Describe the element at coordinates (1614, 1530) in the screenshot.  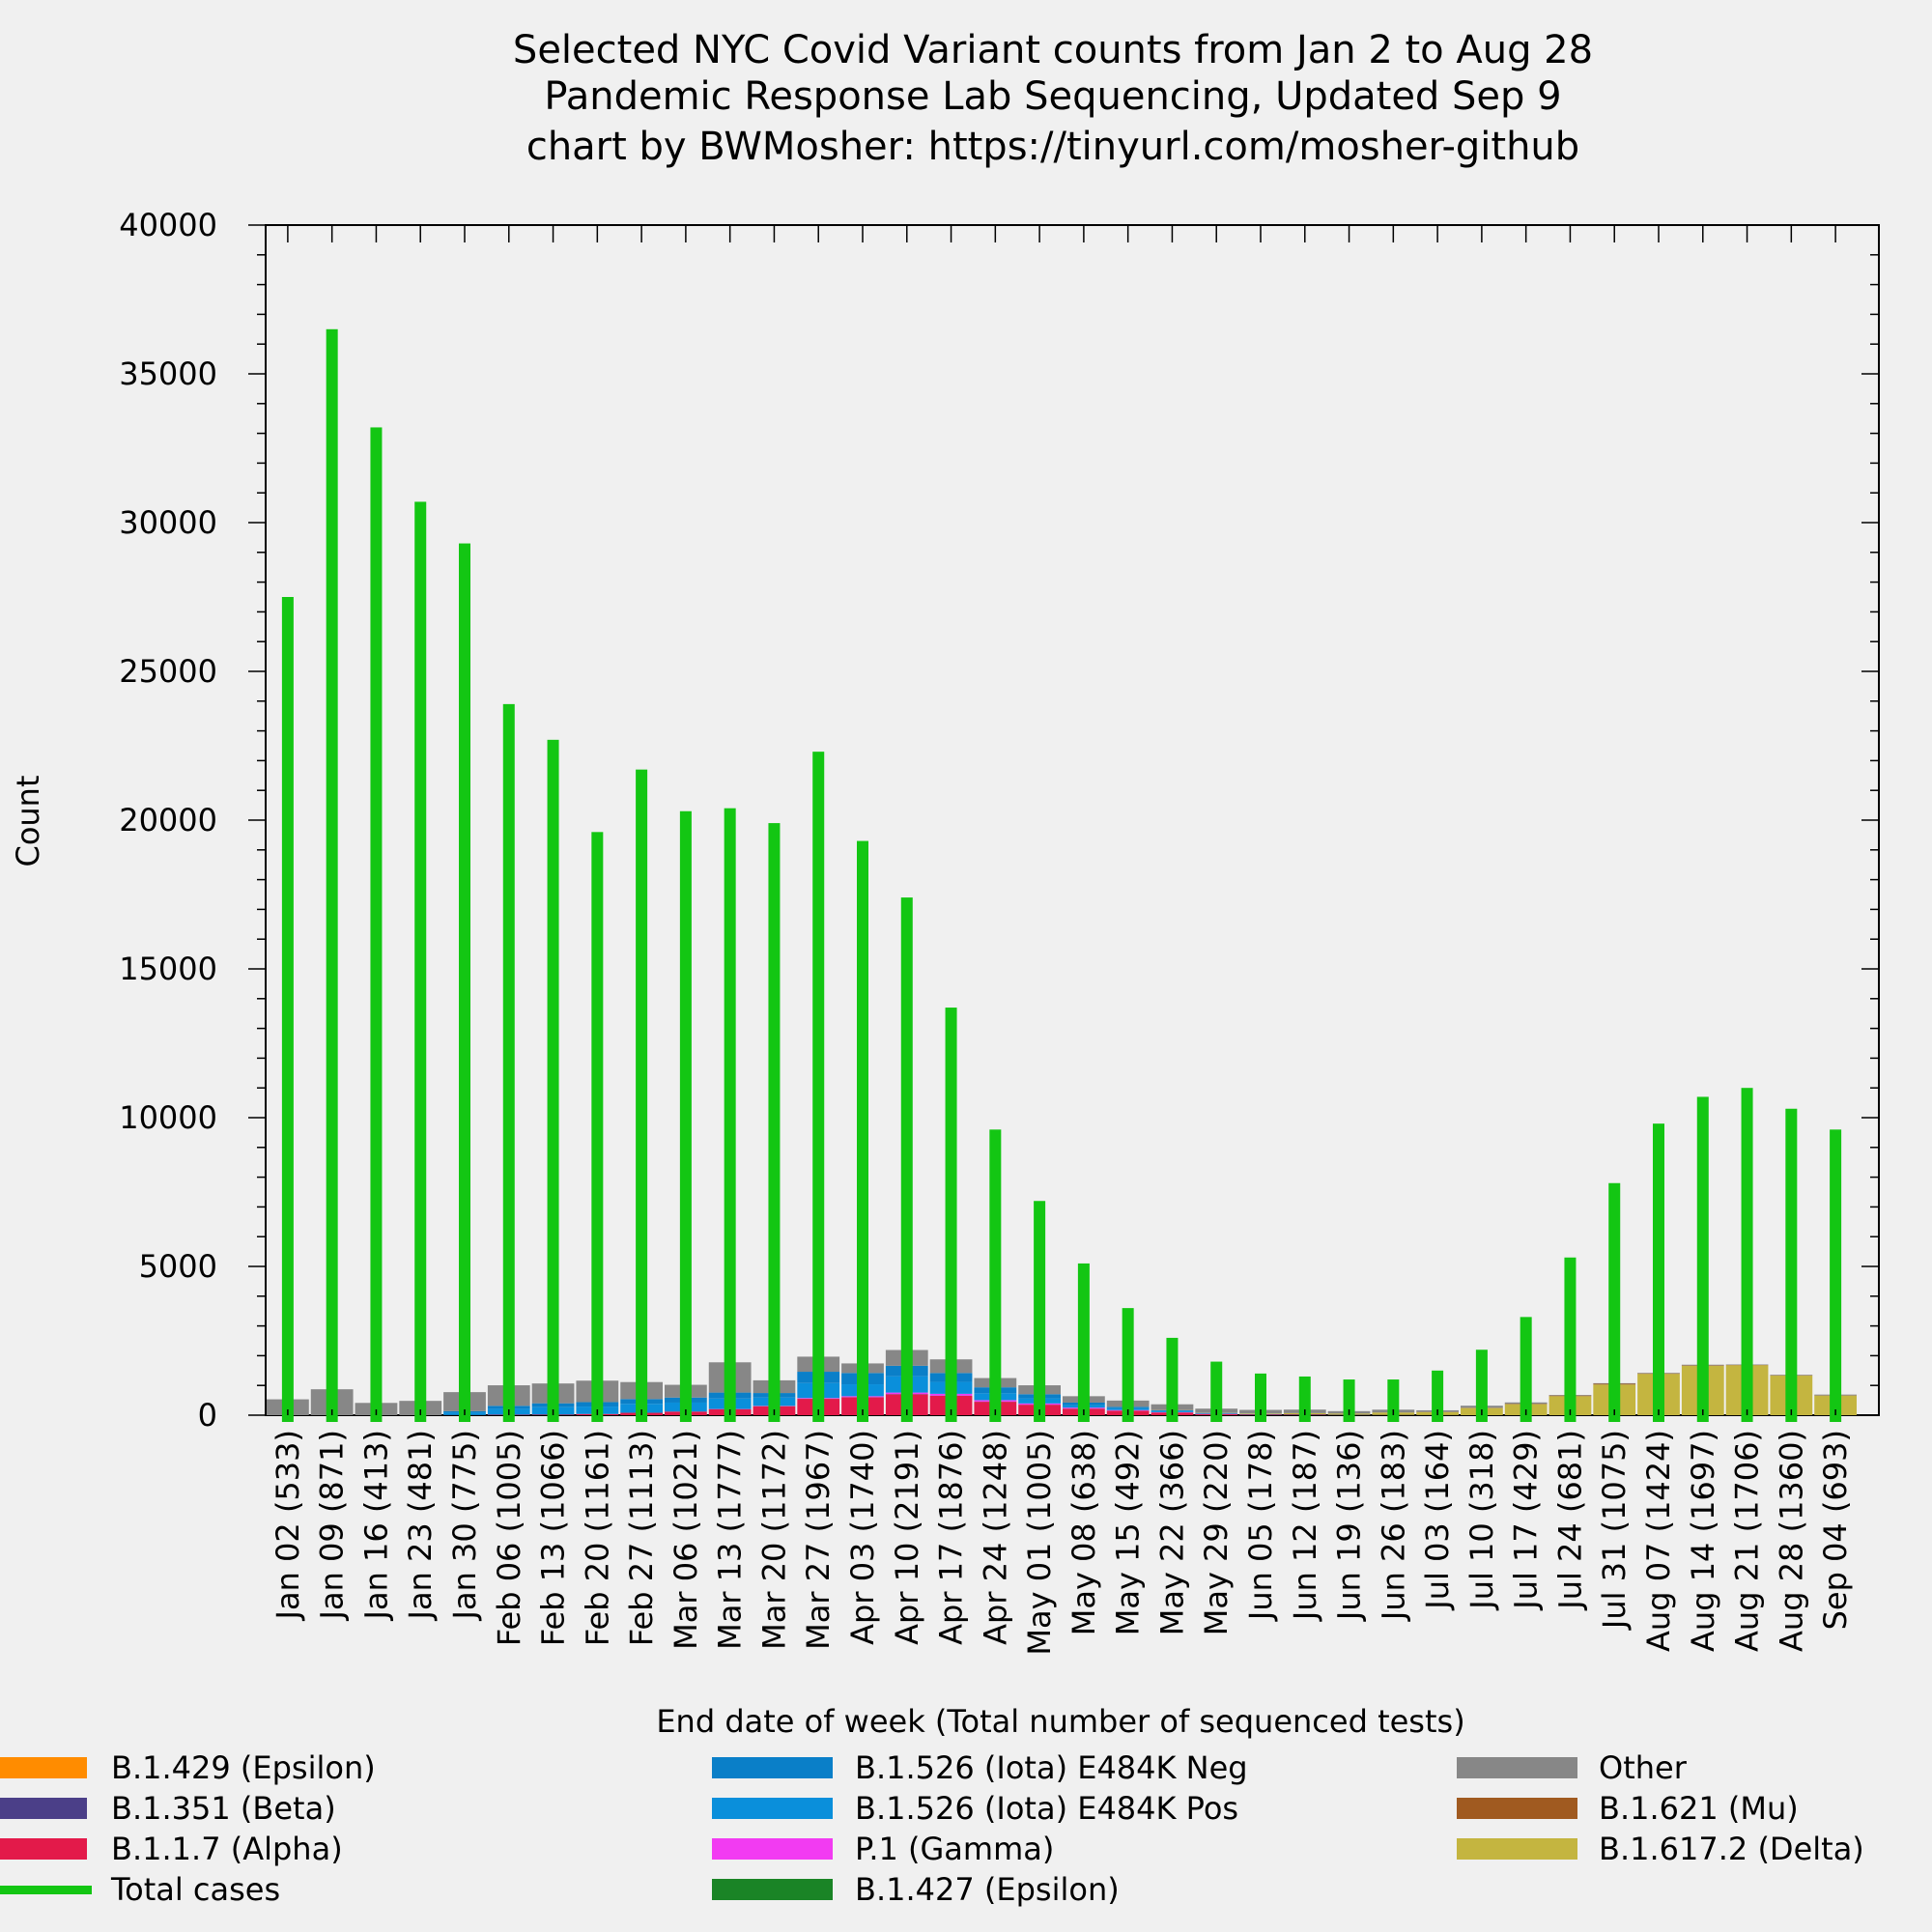
I see `x-tick-label: Jul 31 (1075)` at that location.